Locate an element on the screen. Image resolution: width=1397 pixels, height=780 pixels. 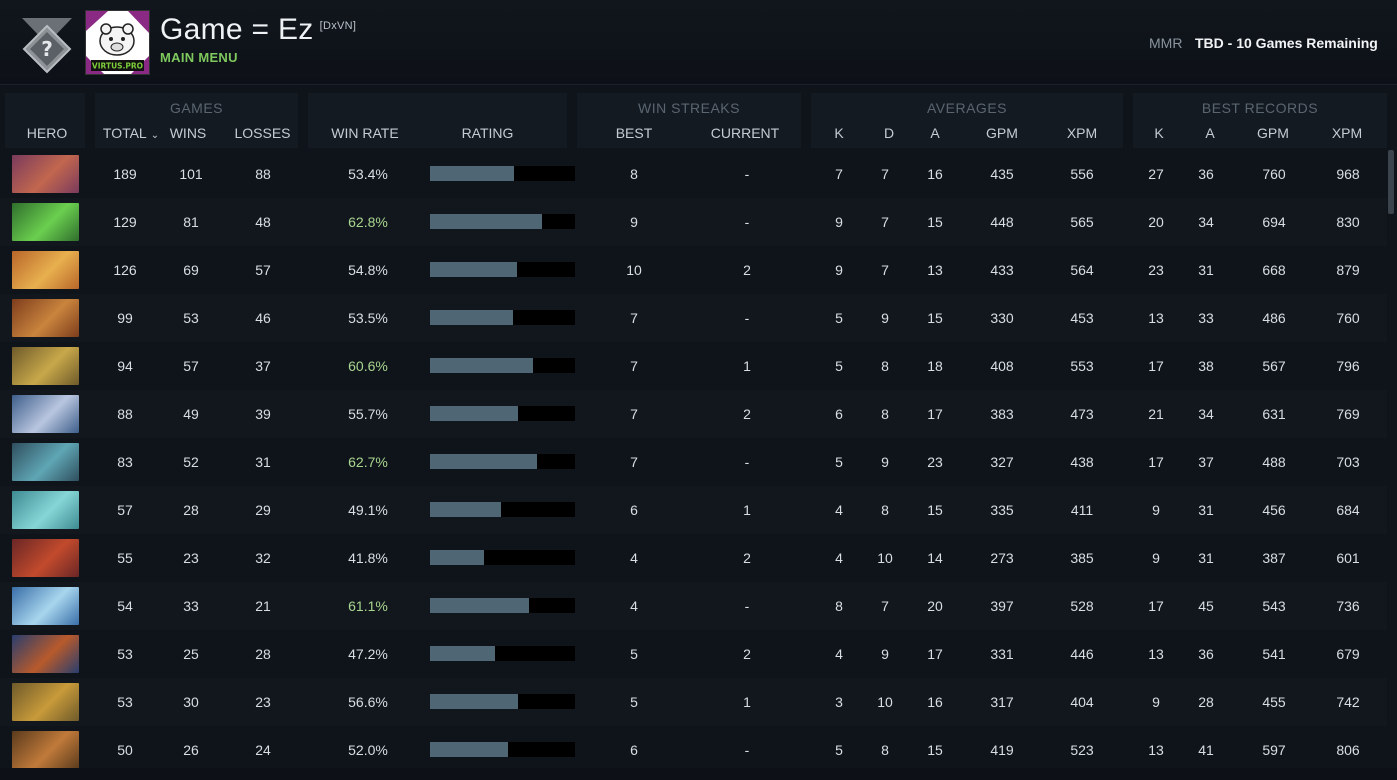
cell-best: 8 is located at coordinates (634, 174).